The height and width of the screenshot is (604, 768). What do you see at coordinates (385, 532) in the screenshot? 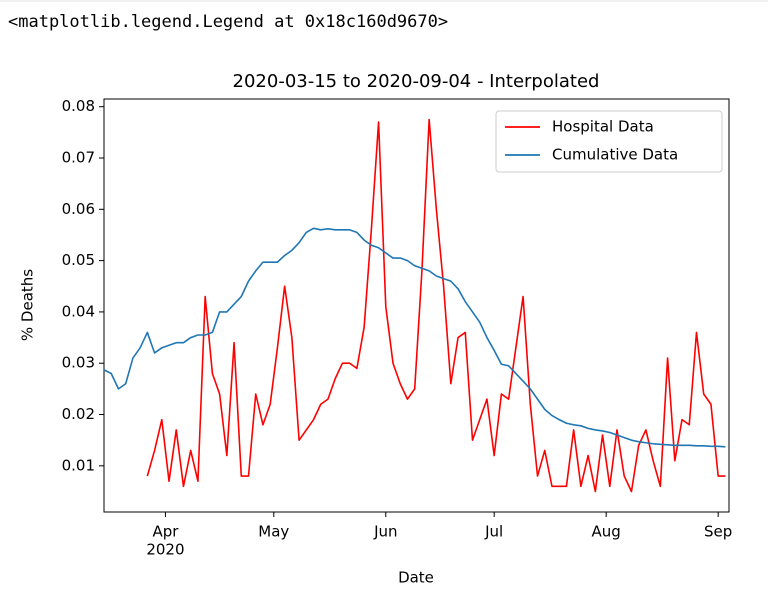
I see `x-tick-label: Jun` at bounding box center [385, 532].